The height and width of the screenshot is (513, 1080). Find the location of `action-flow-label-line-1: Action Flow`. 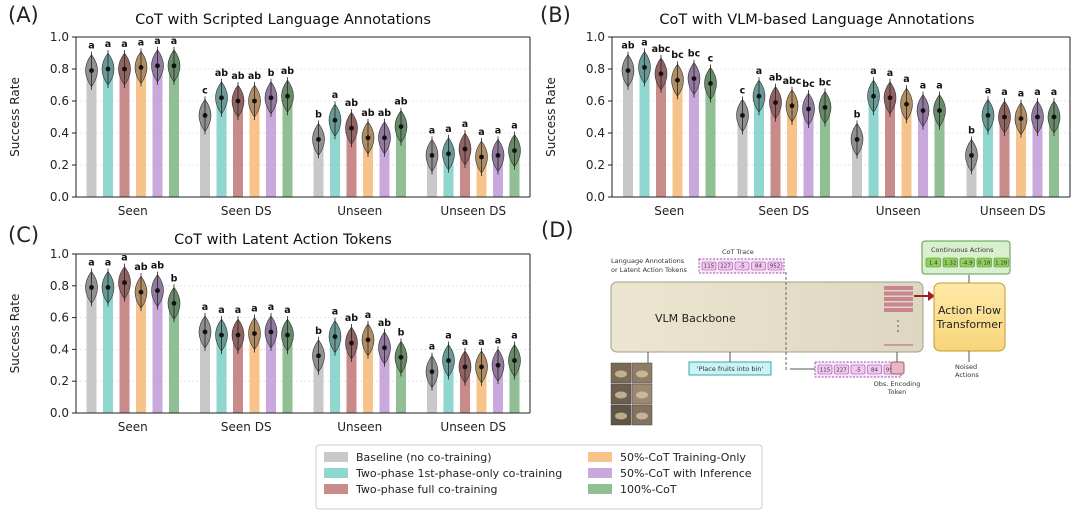

action-flow-label-line-1: Action Flow is located at coordinates (969, 310).